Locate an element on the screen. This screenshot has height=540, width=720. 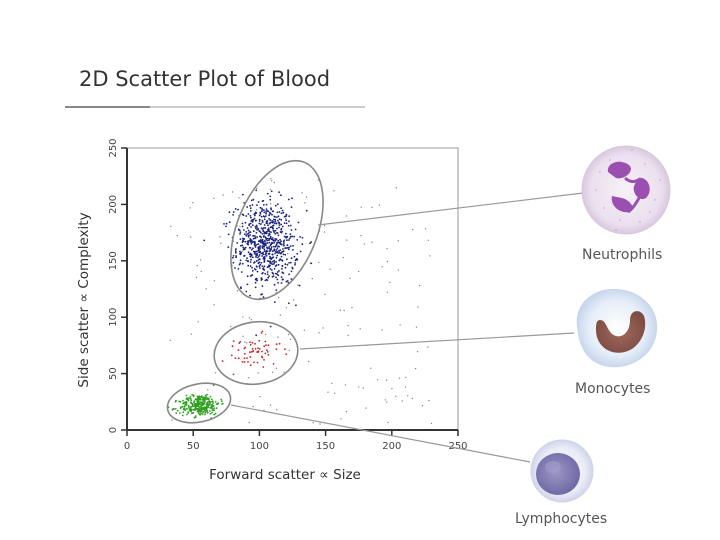
lymphocytes-connector is located at coordinates (380, 433).